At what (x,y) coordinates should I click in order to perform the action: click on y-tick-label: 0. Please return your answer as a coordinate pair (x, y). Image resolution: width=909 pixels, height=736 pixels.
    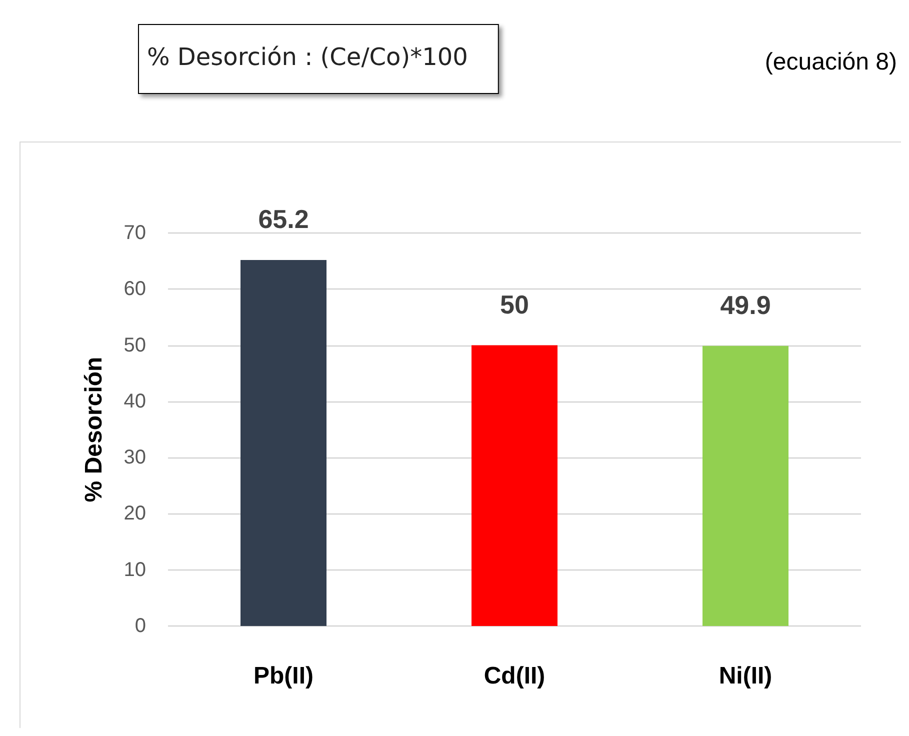
    Looking at the image, I should click on (140, 626).